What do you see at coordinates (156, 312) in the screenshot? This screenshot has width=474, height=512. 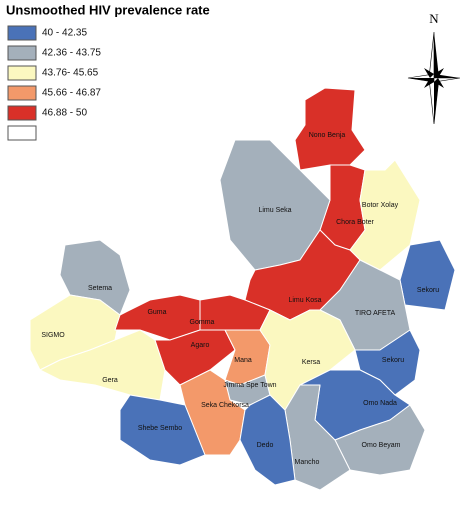 I see `region-label: Guma` at bounding box center [156, 312].